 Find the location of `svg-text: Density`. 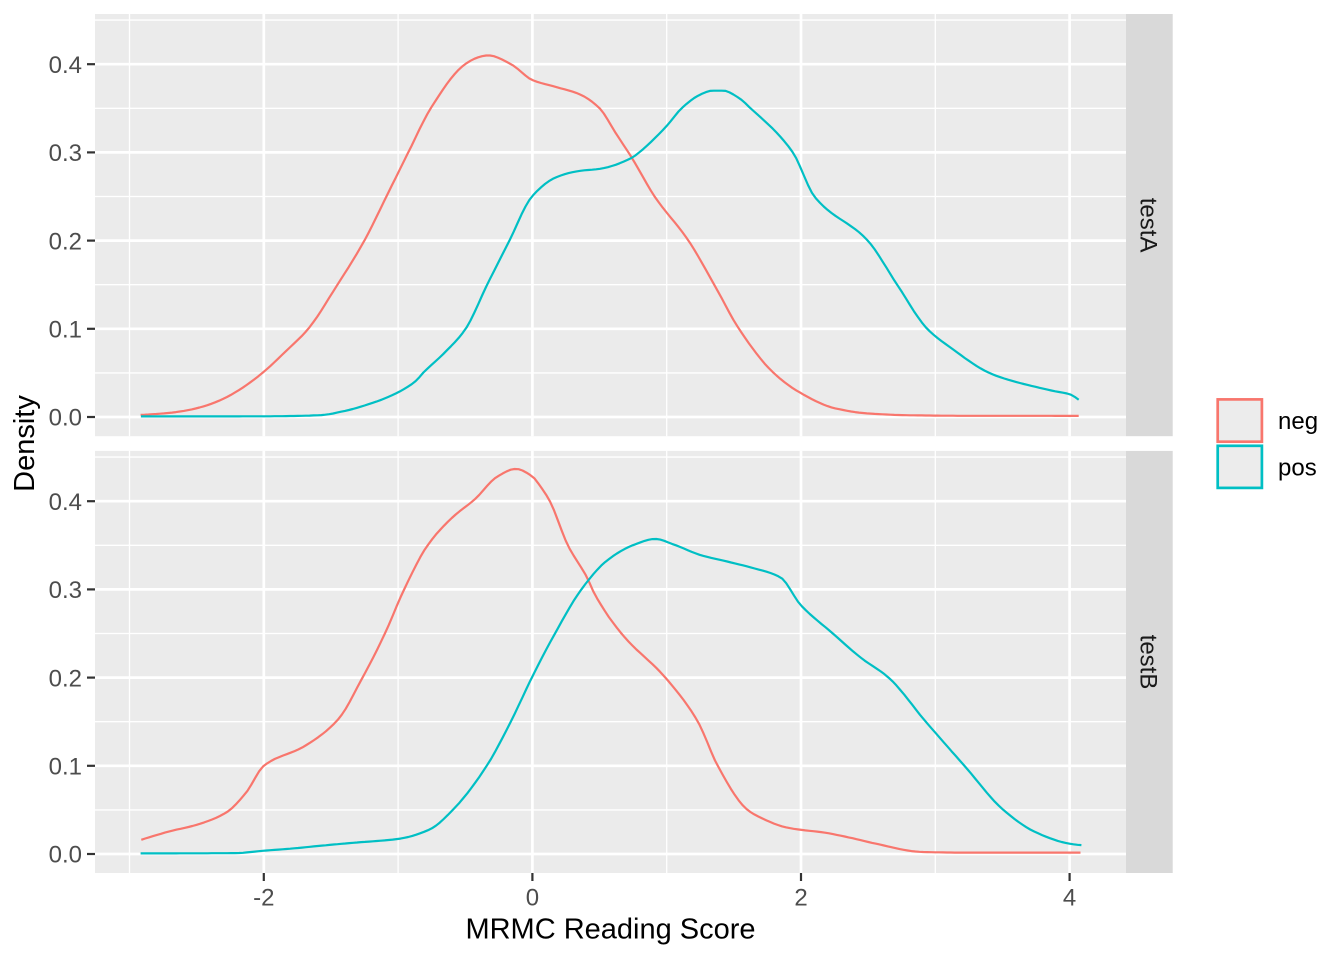

svg-text: Density is located at coordinates (25, 443).